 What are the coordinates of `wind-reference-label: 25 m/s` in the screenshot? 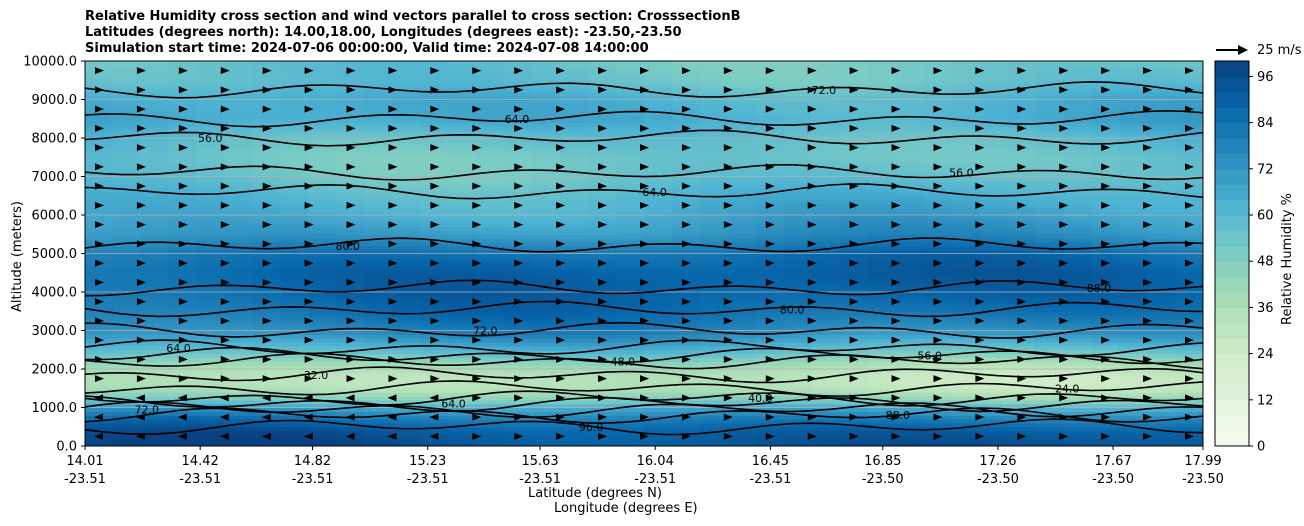 It's located at (1279, 50).